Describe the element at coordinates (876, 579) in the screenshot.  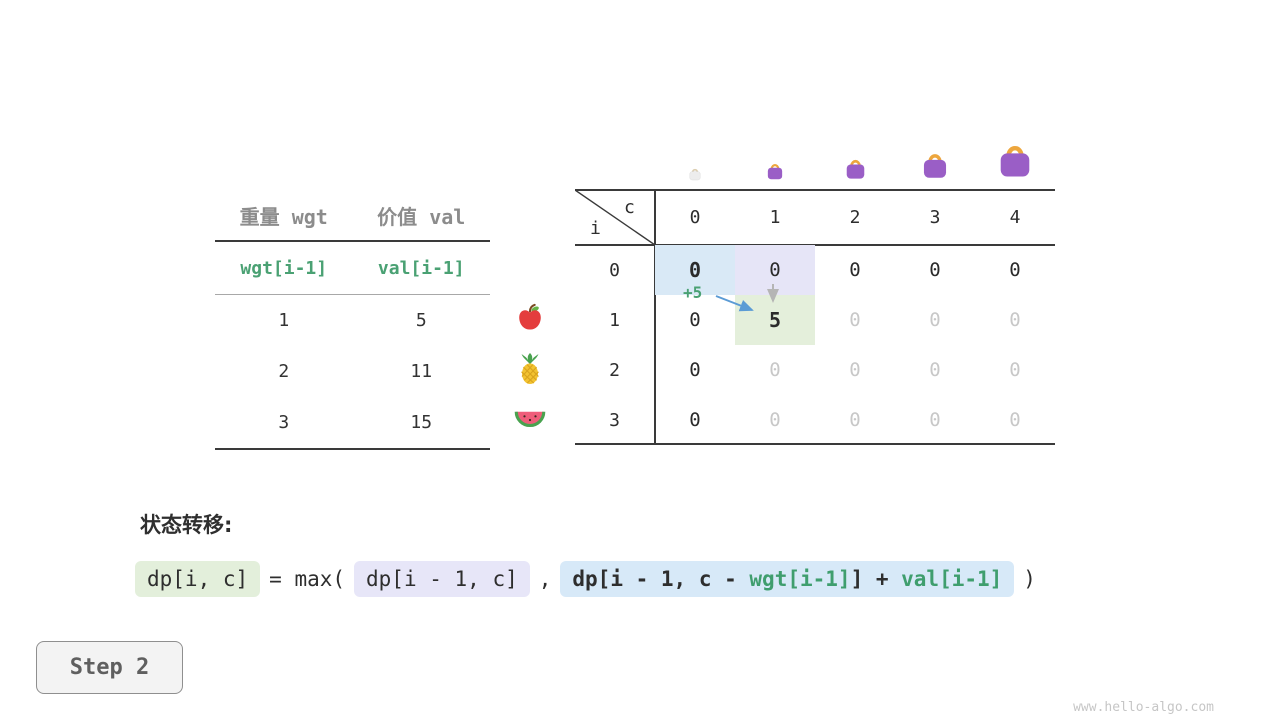
I see `formula-take-part3: ] +` at that location.